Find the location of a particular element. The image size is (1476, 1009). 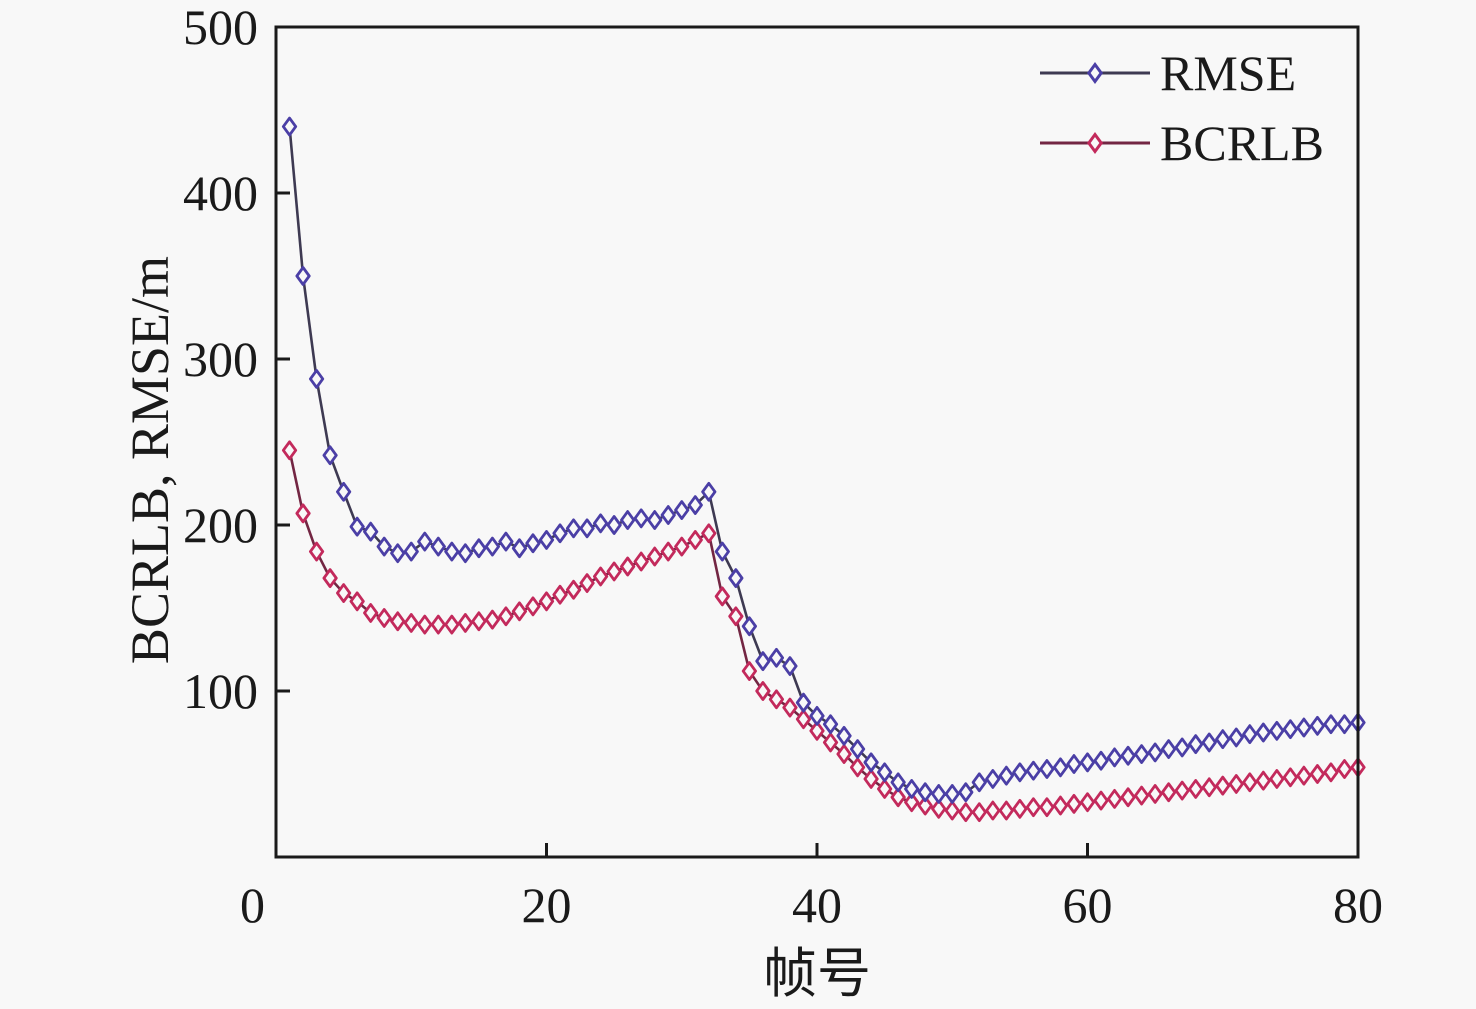

y-tick-label: 500 is located at coordinates (220, 27).